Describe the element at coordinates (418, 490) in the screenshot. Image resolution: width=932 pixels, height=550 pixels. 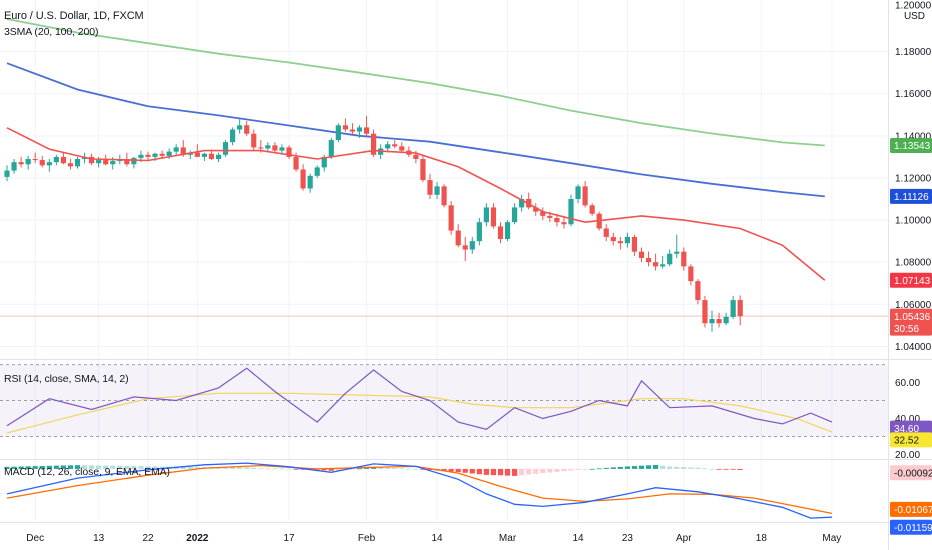
I see `macd-pane` at that location.